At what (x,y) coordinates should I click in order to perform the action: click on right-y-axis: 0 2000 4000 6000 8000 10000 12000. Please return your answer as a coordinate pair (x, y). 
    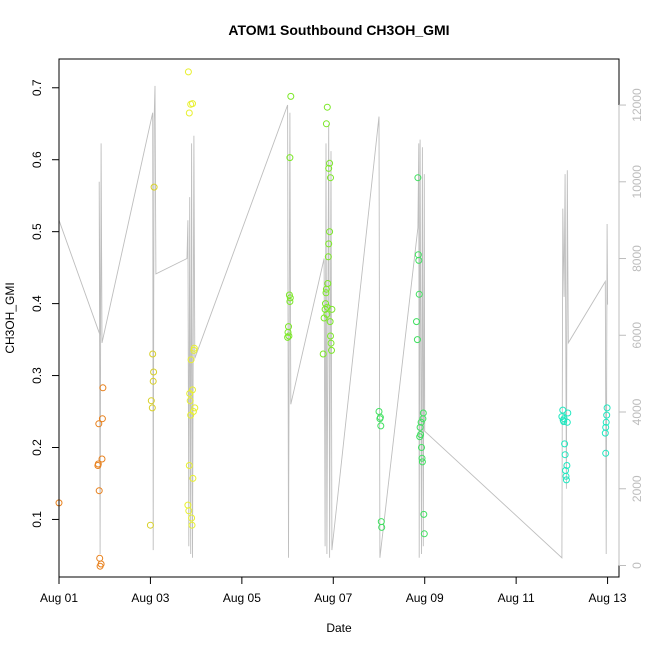
    Looking at the image, I should click on (631, 328).